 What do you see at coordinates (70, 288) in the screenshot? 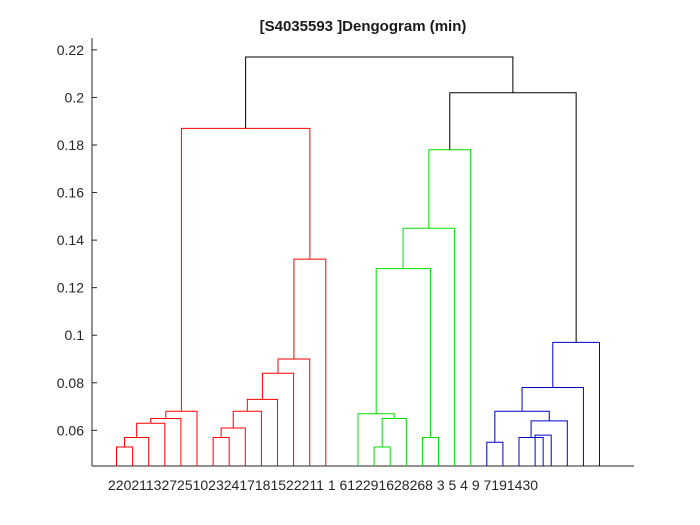
I see `y-tick-label: 0.12` at bounding box center [70, 288].